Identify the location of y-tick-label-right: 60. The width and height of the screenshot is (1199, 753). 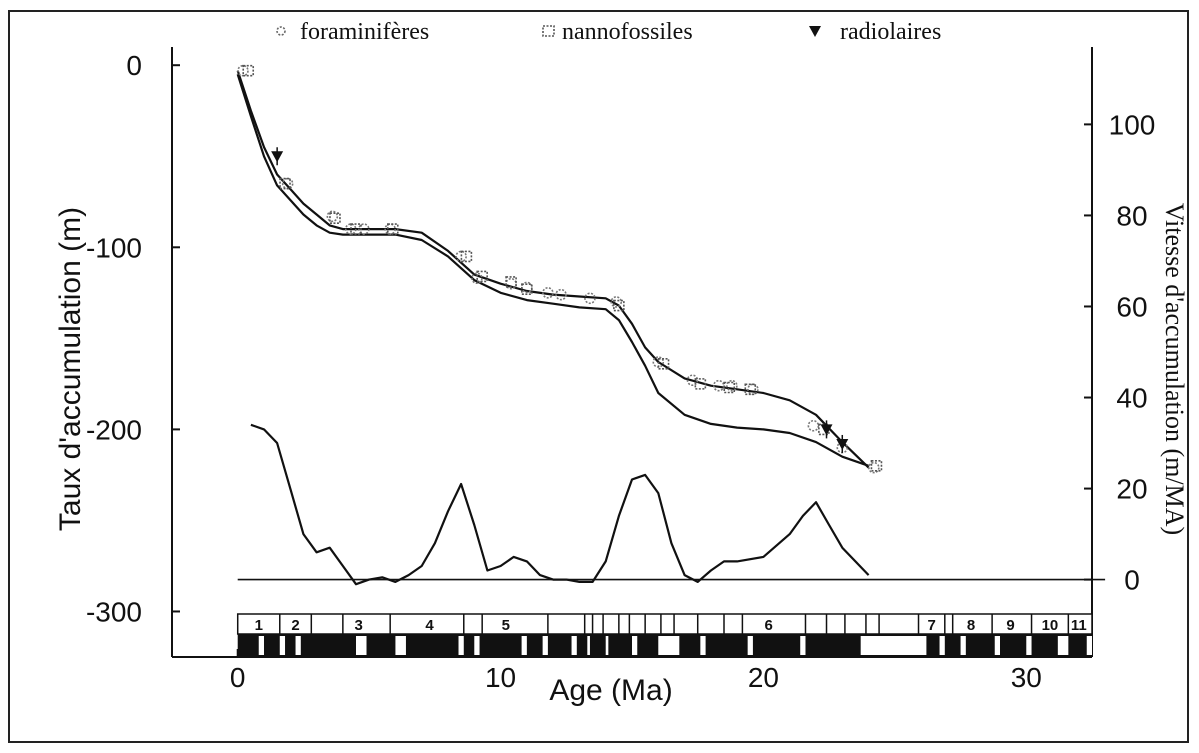
(1131, 306).